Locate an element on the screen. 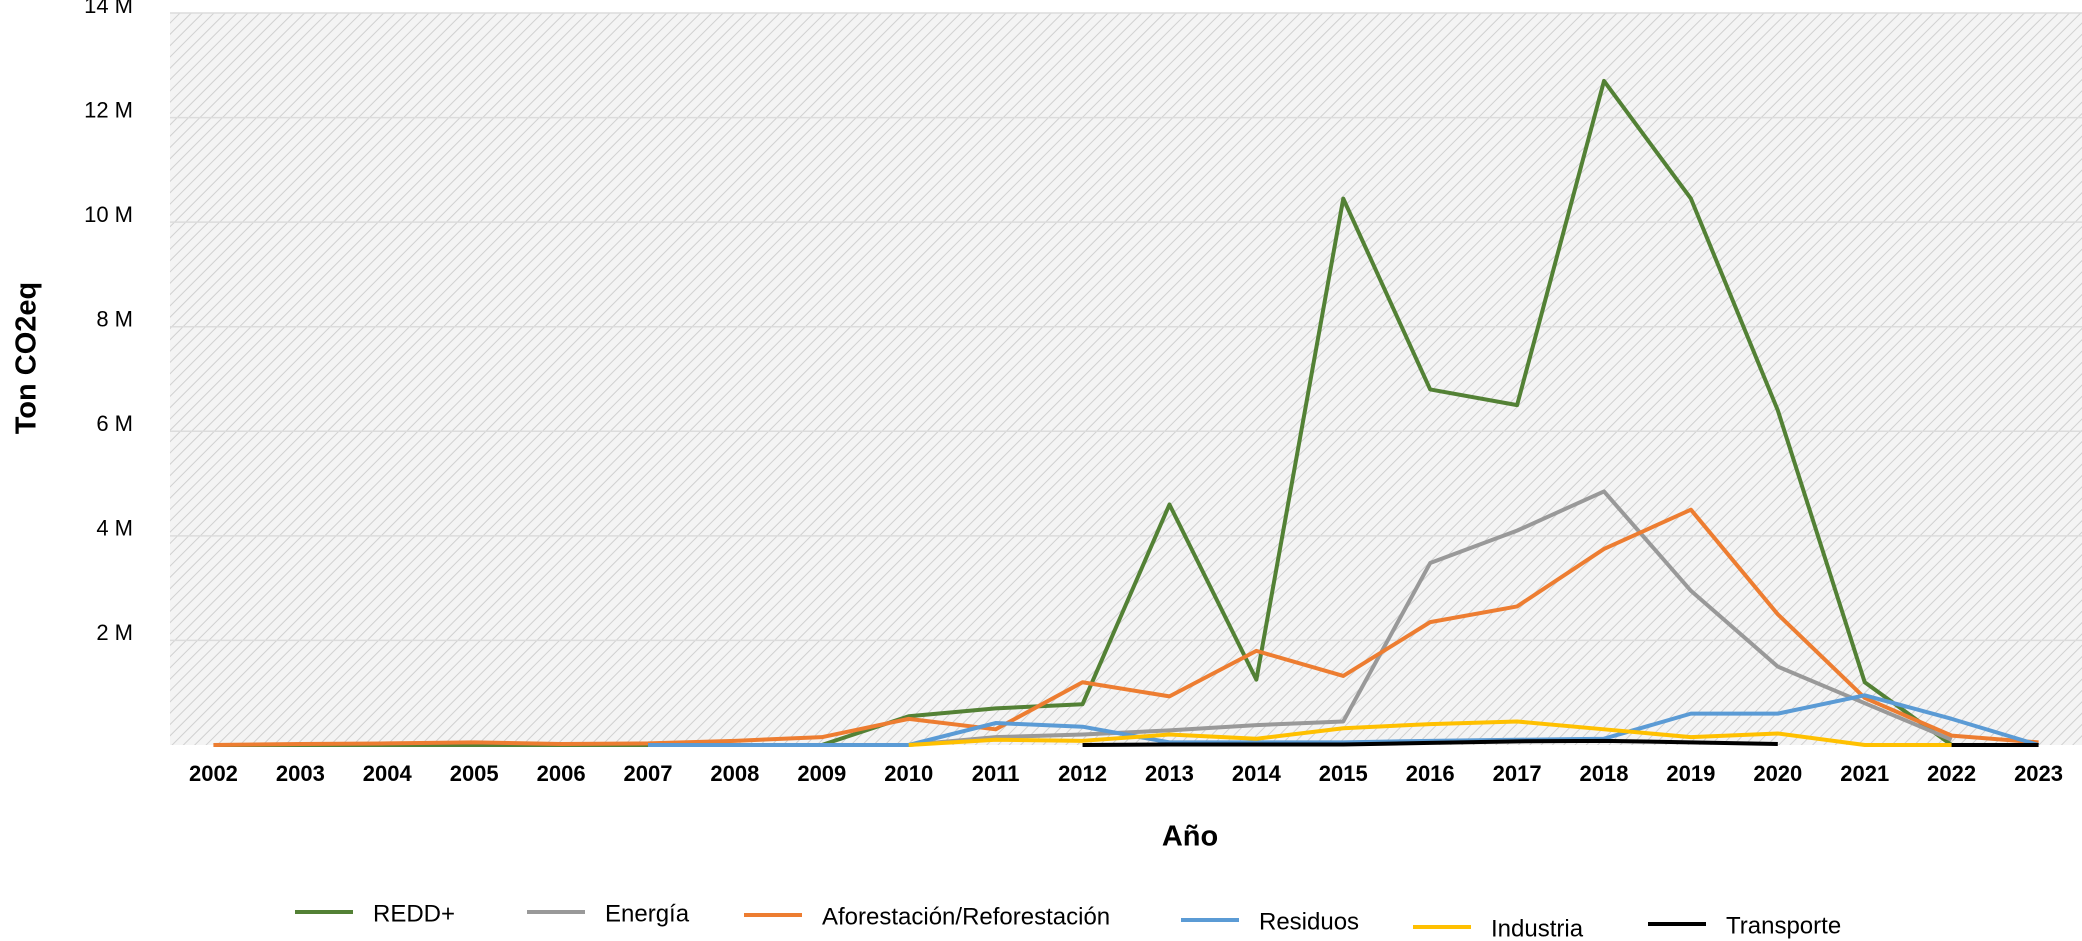 The width and height of the screenshot is (2082, 941). x-tick-label: 2009 is located at coordinates (821, 773).